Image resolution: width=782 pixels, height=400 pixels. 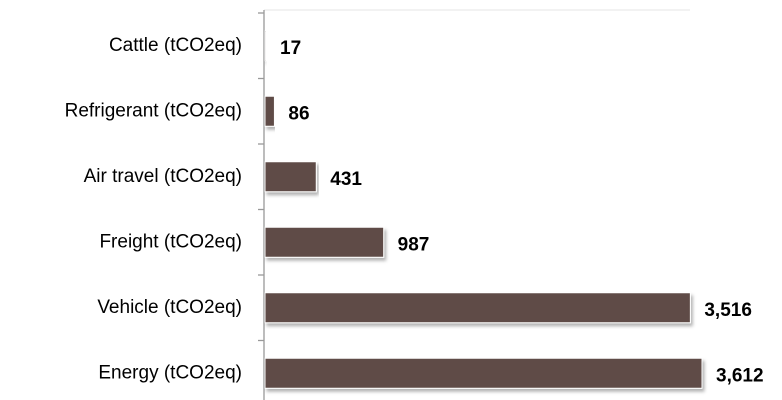 What do you see at coordinates (175, 45) in the screenshot?
I see `category-label: Cattle (tCO2eq)` at bounding box center [175, 45].